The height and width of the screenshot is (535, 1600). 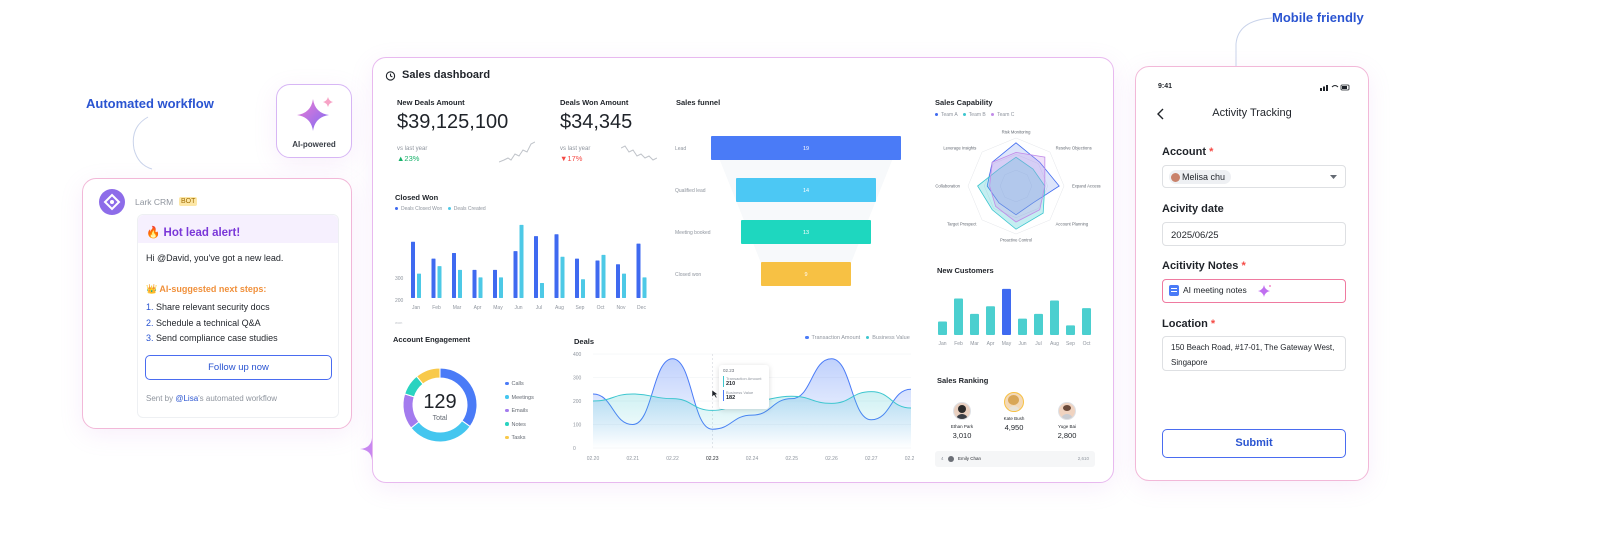 What do you see at coordinates (1054, 344) in the screenshot?
I see `new-customers-x-label: Aug` at bounding box center [1054, 344].